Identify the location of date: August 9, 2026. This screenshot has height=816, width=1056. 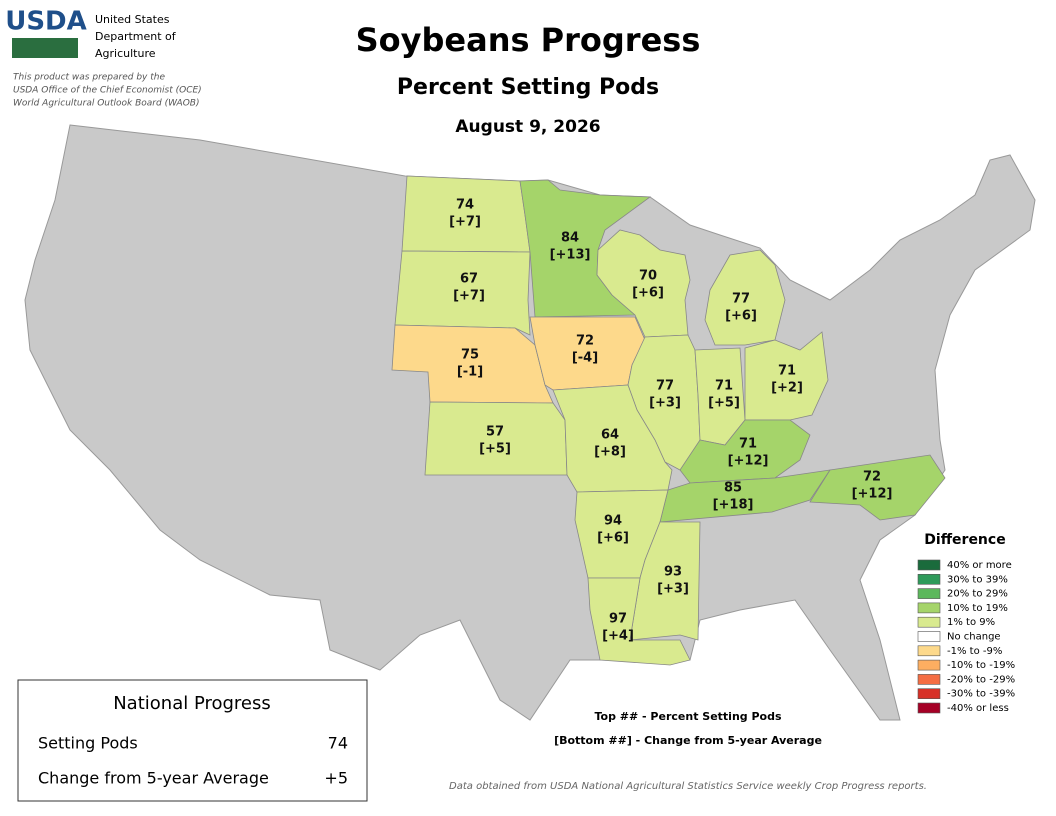
(527, 127).